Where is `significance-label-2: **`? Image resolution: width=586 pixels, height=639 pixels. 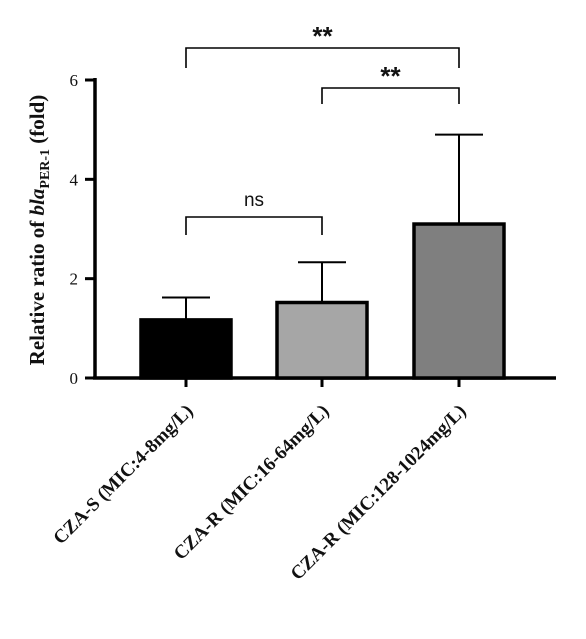
significance-label-2: ** is located at coordinates (322, 36).